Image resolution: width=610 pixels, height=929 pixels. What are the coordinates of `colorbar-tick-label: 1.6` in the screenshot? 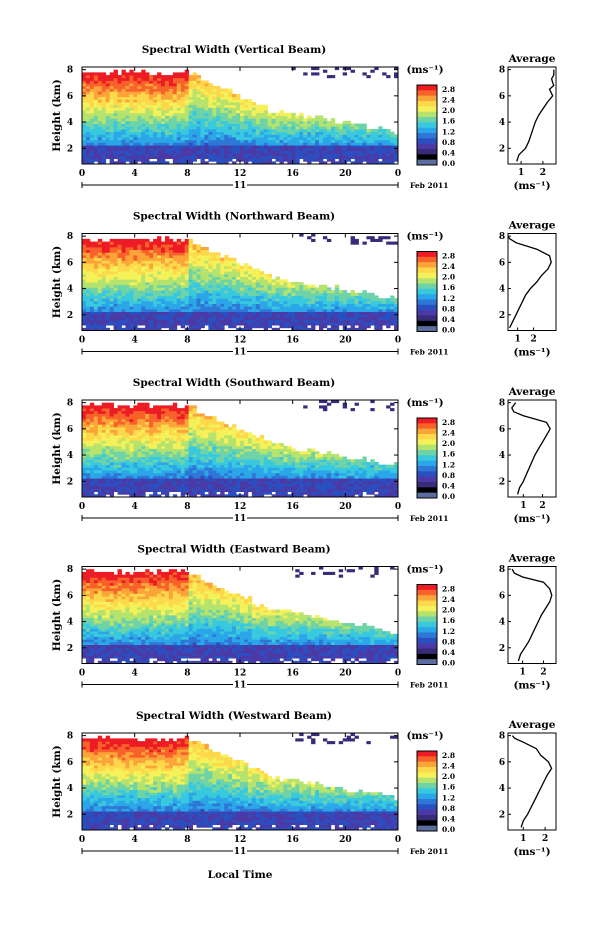 It's located at (448, 121).